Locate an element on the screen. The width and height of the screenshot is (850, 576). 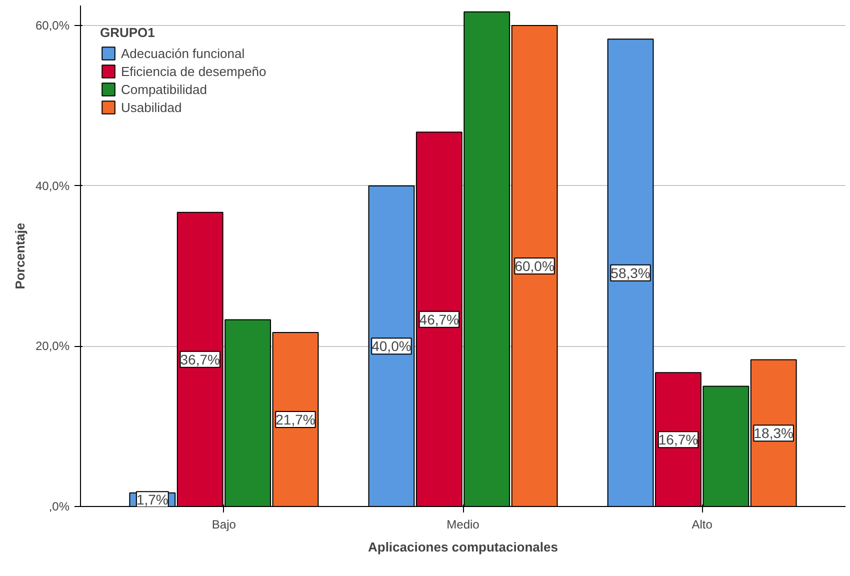
x-tick-label: Bajo is located at coordinates (224, 525).